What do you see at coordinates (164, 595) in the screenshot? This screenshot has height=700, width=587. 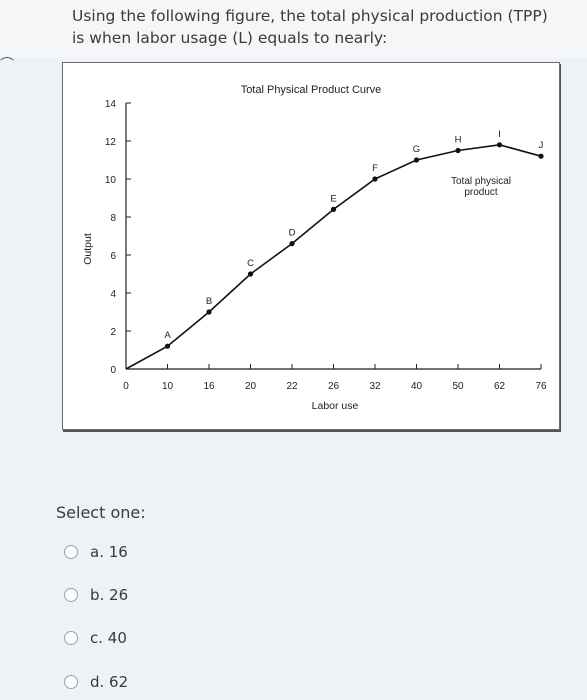 I see `answer-option-b: b. 26` at bounding box center [164, 595].